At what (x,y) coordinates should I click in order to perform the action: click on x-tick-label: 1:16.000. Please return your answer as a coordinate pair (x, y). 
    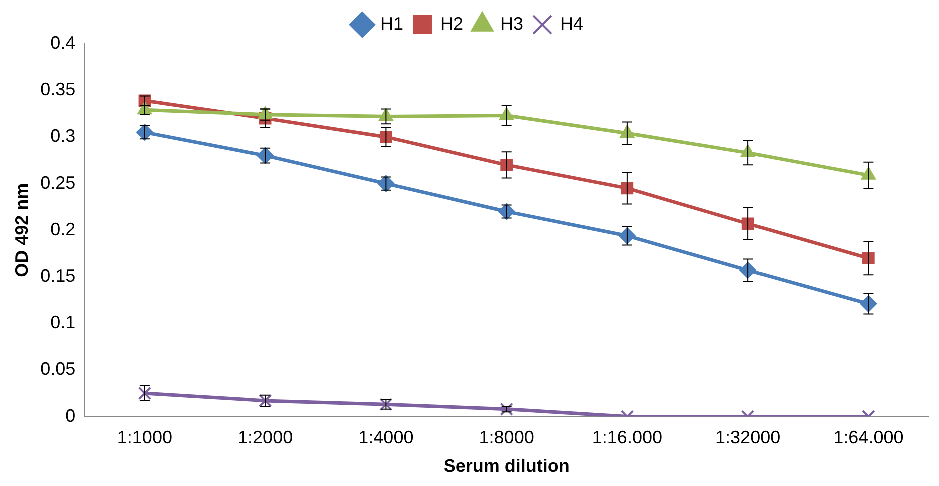
    Looking at the image, I should click on (627, 438).